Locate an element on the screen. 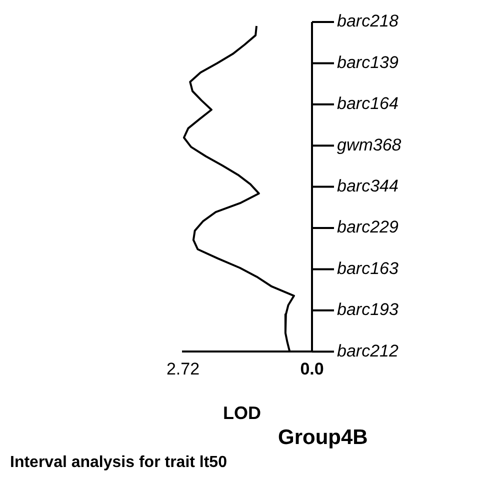 Image resolution: width=479 pixels, height=504 pixels. text: barc218 is located at coordinates (368, 21).